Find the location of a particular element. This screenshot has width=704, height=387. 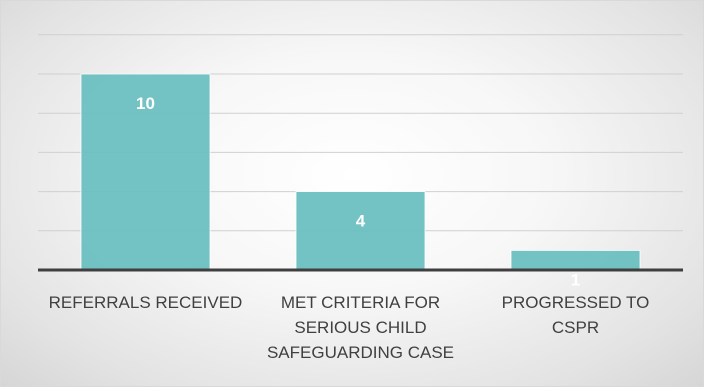

x-tick-label: CSPR is located at coordinates (575, 327).